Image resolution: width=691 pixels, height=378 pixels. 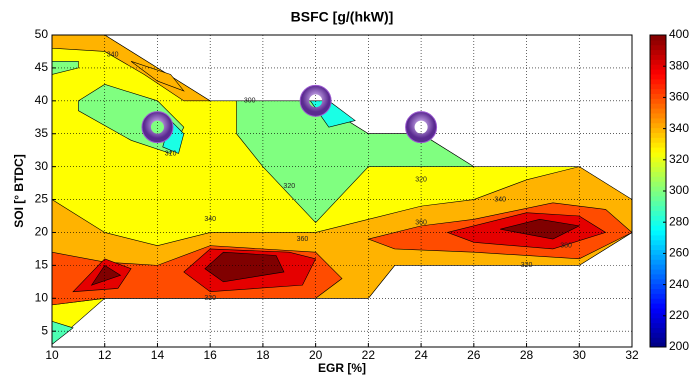 I want to click on y-tick-label: 25, so click(x=42, y=199).